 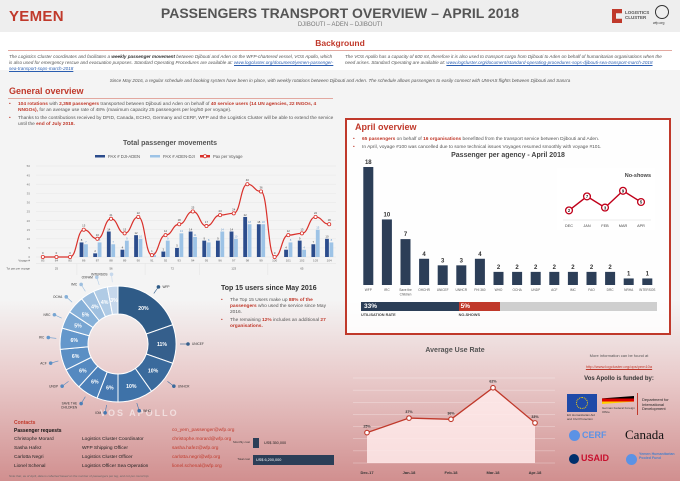 What do you see at coordinates (261, 187) in the screenshot?
I see `point-value: 36` at bounding box center [261, 187].